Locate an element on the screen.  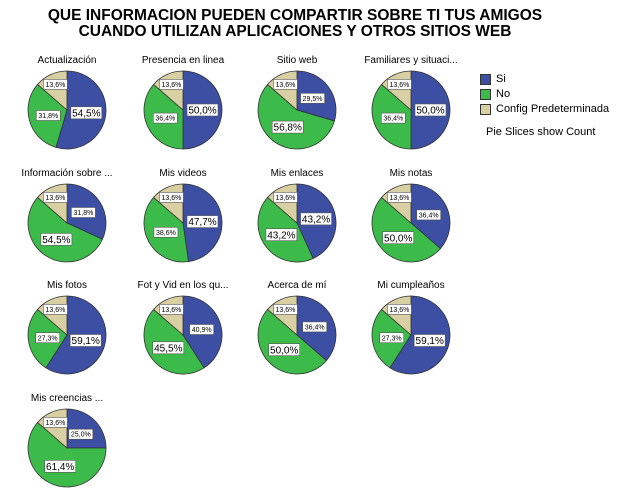
pie-familiares-y-situaci: Familiares y situaci... 50,0% 36,4% 13,6% is located at coordinates (411, 102).